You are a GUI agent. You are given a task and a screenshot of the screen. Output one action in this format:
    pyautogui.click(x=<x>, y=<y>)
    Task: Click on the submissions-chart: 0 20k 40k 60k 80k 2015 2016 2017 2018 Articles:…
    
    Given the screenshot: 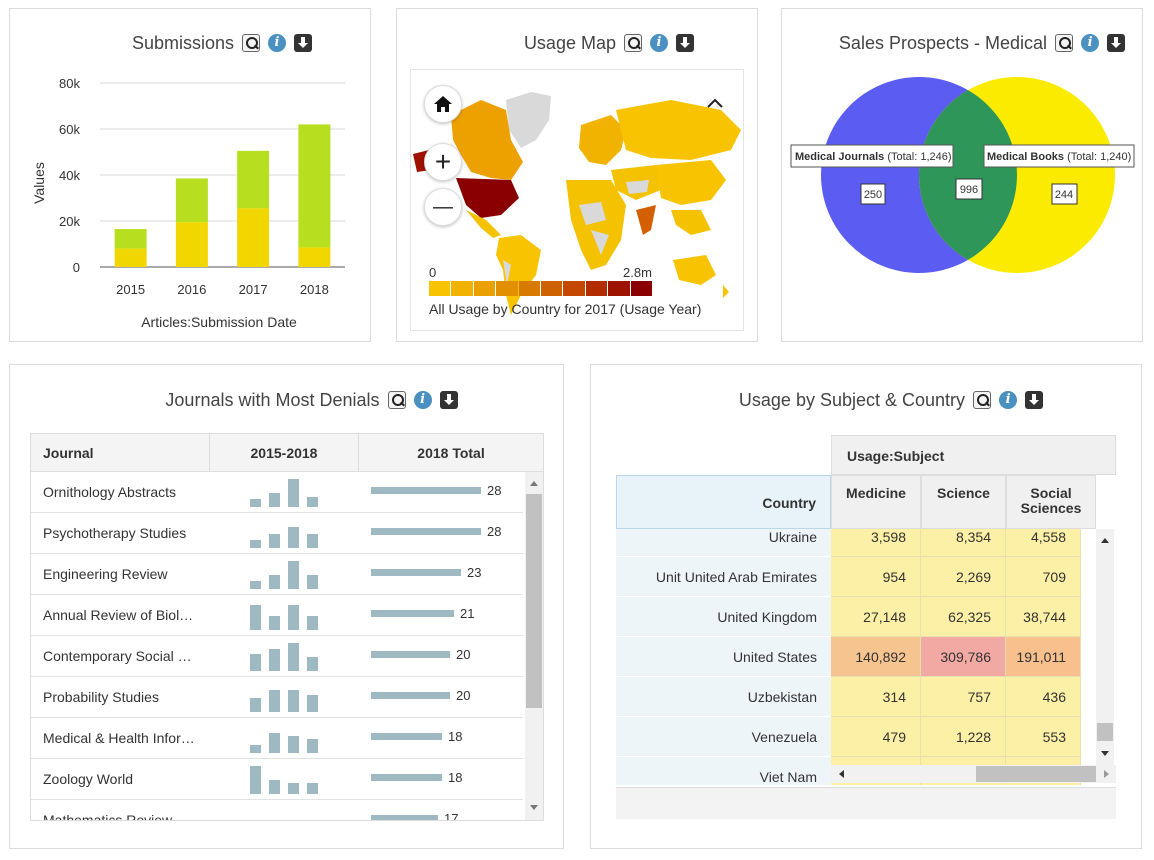 What is the action you would take?
    pyautogui.click(x=188, y=203)
    